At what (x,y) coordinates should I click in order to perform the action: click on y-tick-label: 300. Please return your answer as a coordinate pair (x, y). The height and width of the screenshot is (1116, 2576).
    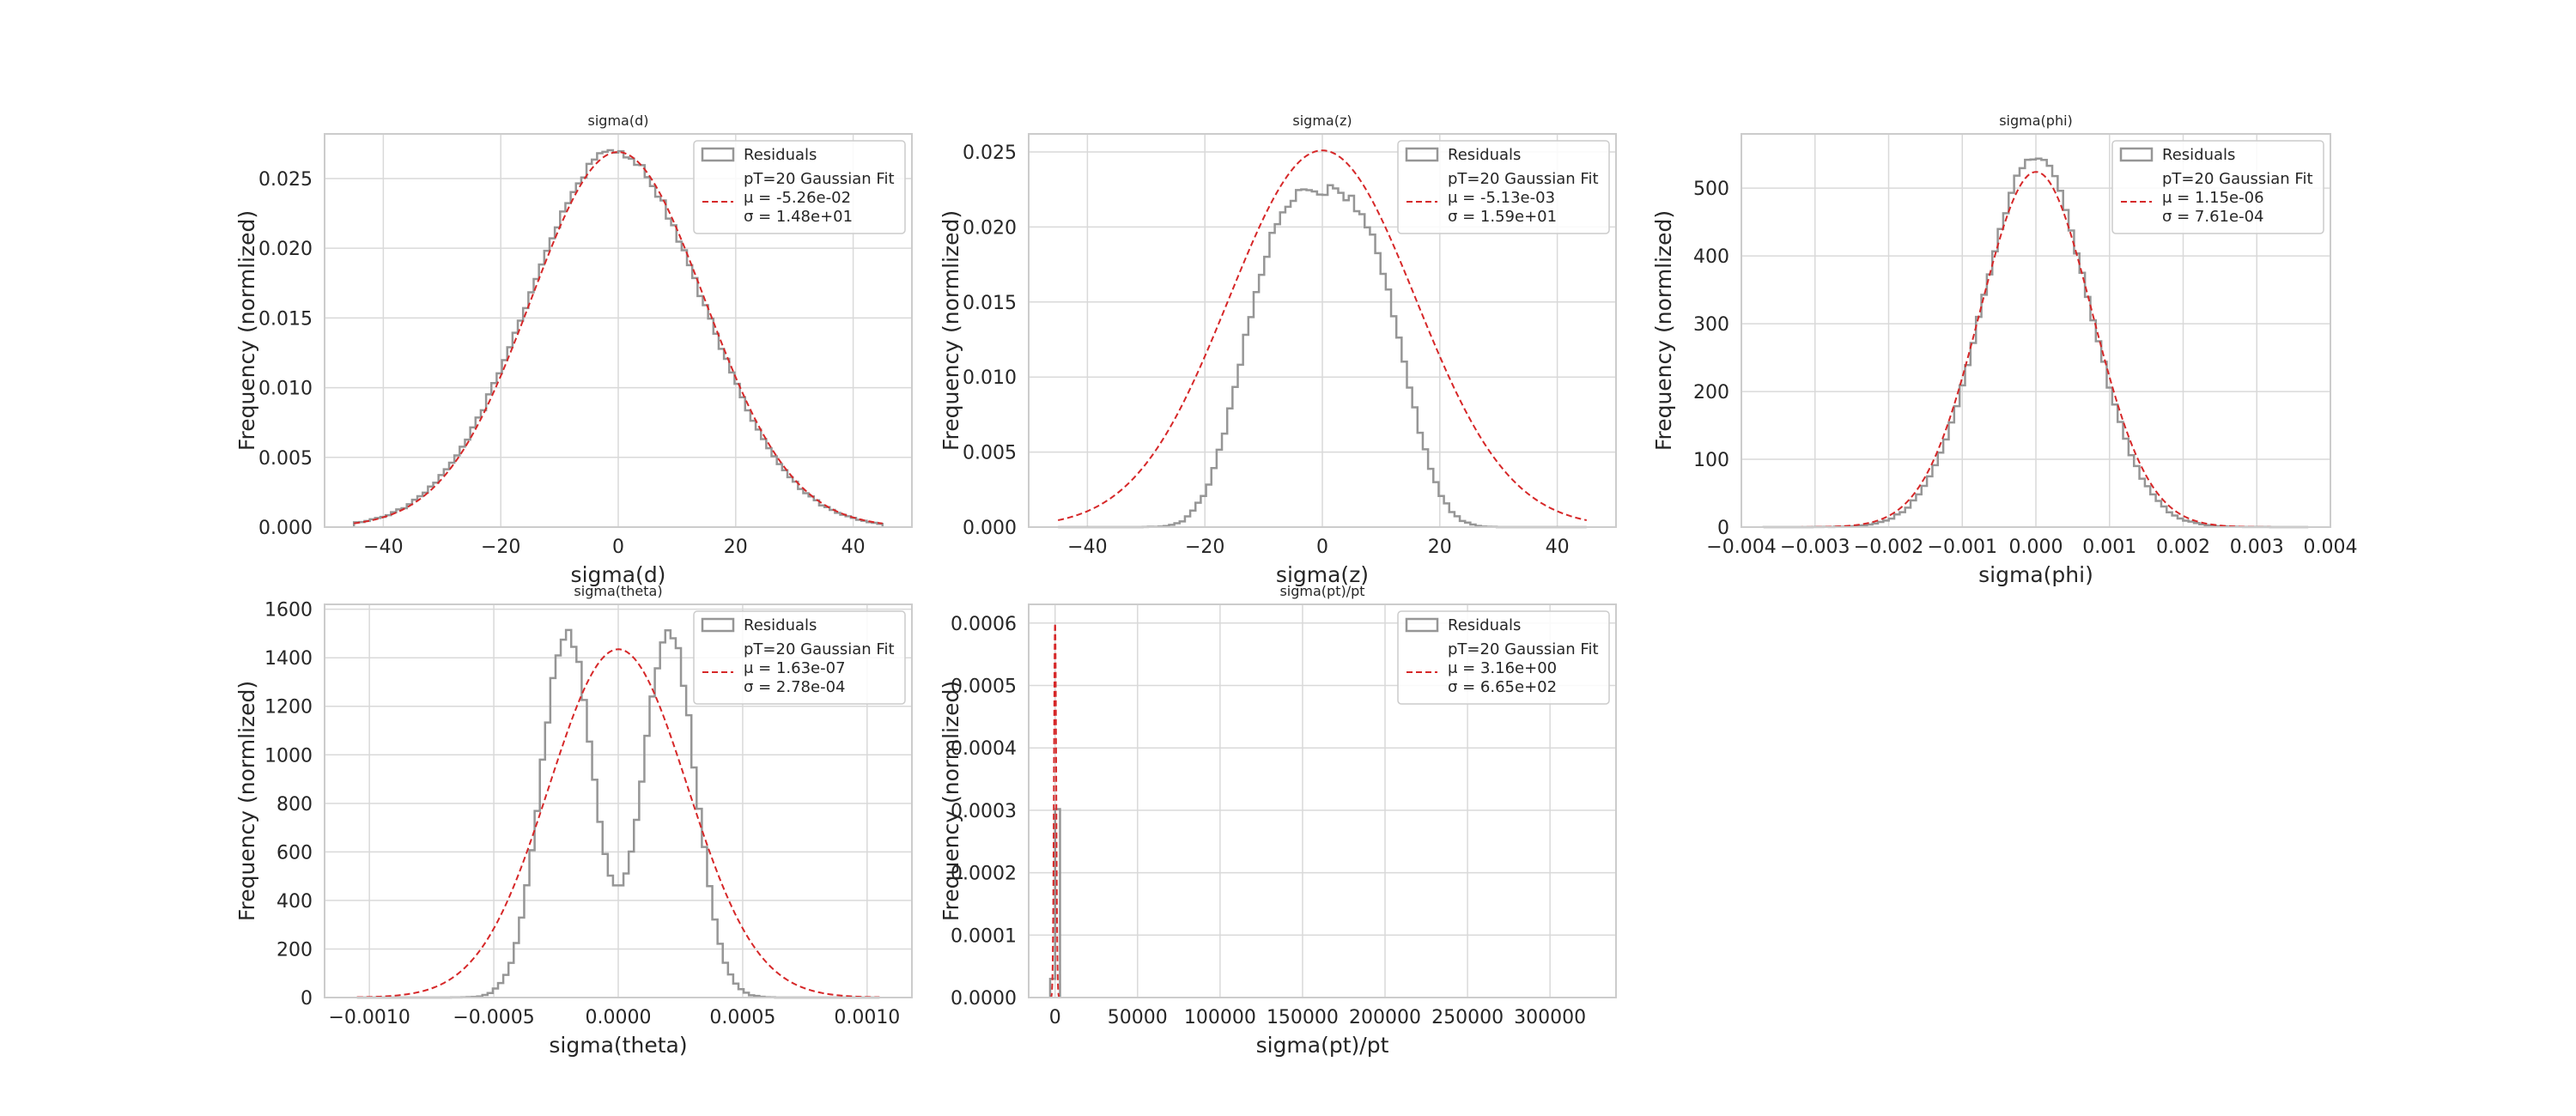
    Looking at the image, I should click on (1711, 325).